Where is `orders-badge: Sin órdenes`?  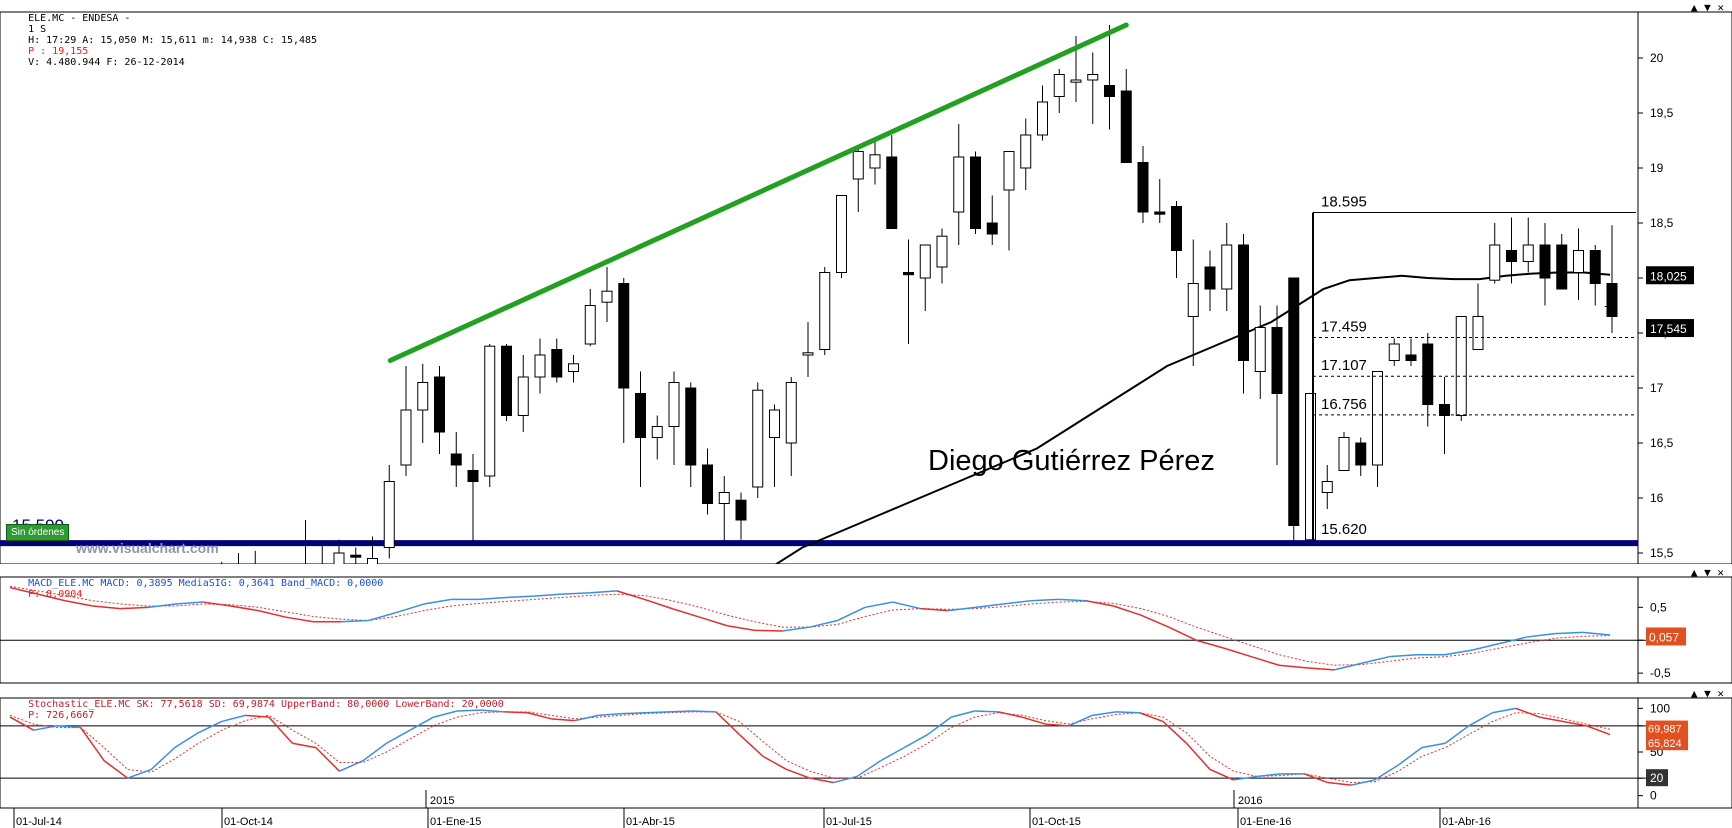 orders-badge: Sin órdenes is located at coordinates (38, 532).